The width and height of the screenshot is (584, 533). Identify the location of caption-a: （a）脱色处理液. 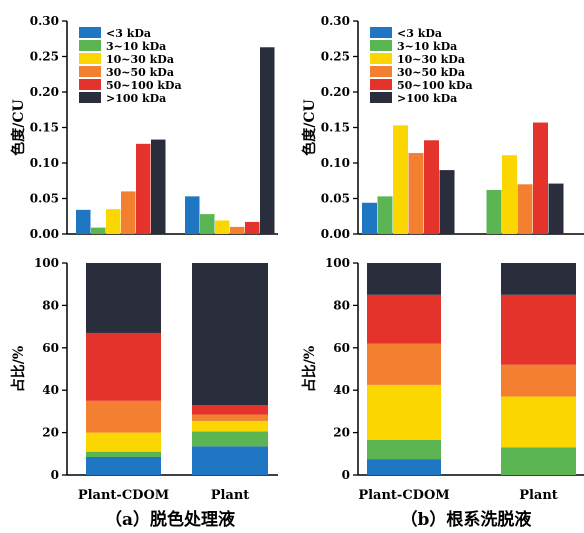
(170, 519).